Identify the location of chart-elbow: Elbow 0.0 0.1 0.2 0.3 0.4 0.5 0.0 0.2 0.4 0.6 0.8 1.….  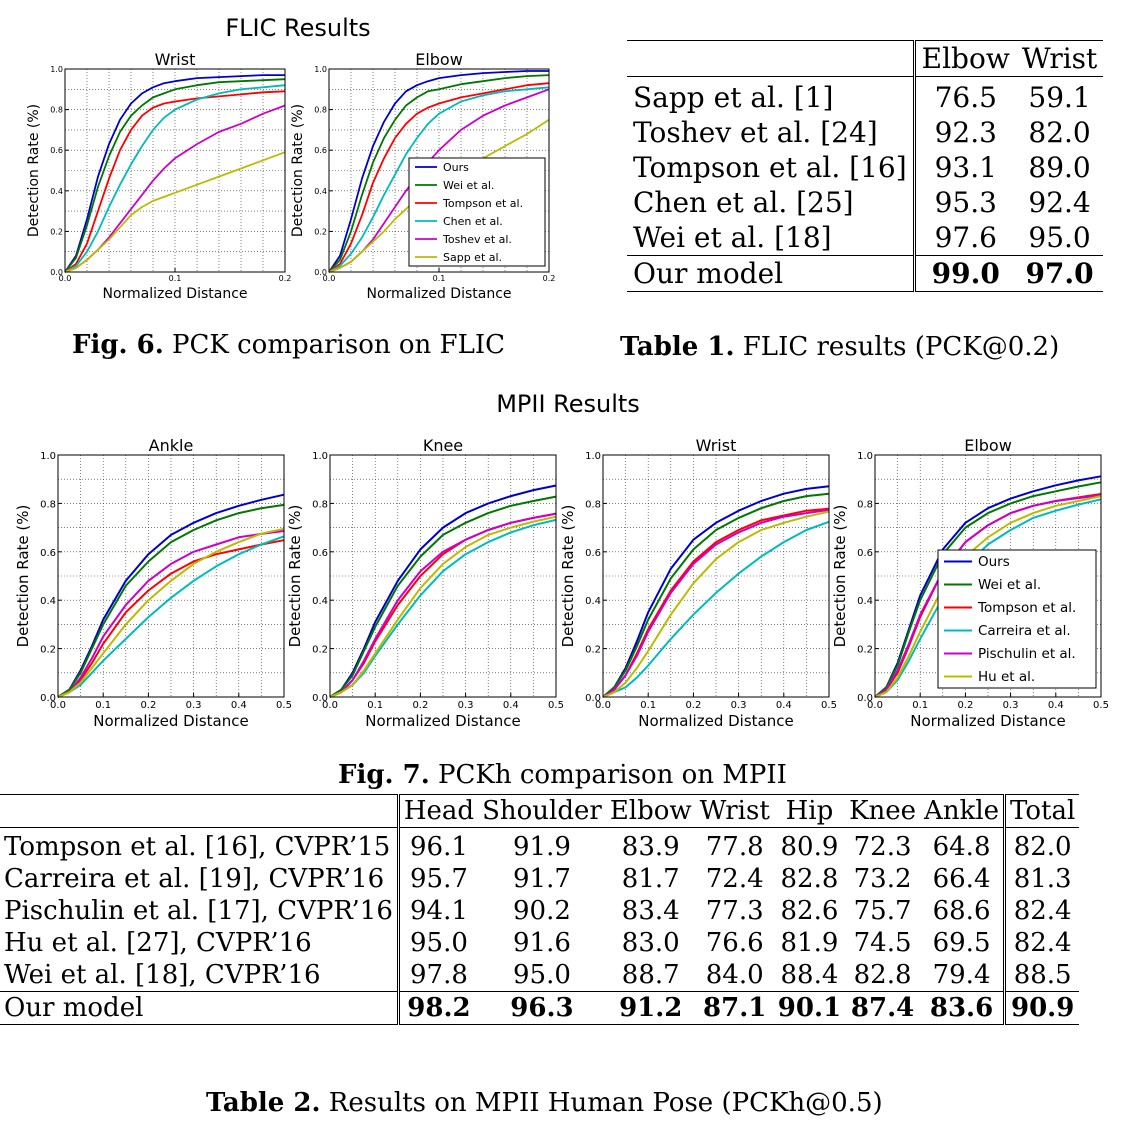
(970, 583).